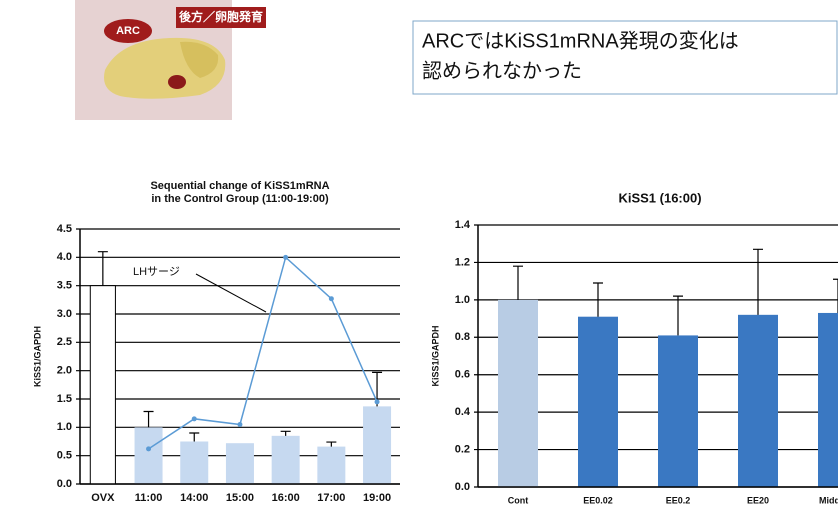 The width and height of the screenshot is (838, 510). I want to click on region-label: 後方／卵胞発育, so click(221, 16).